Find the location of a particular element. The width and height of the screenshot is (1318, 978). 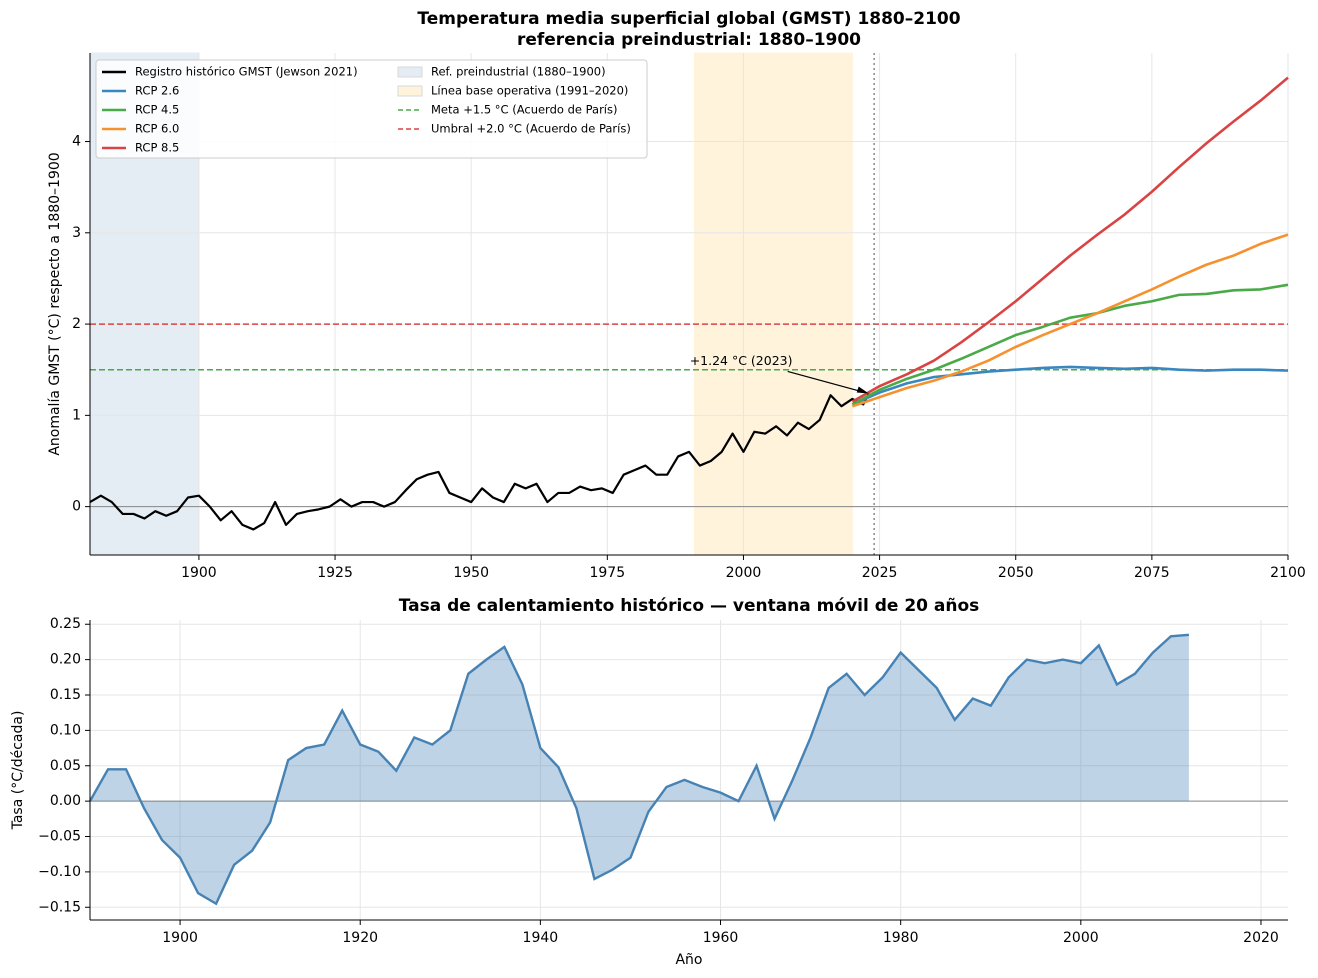

annotation-arrow is located at coordinates (826, 382).